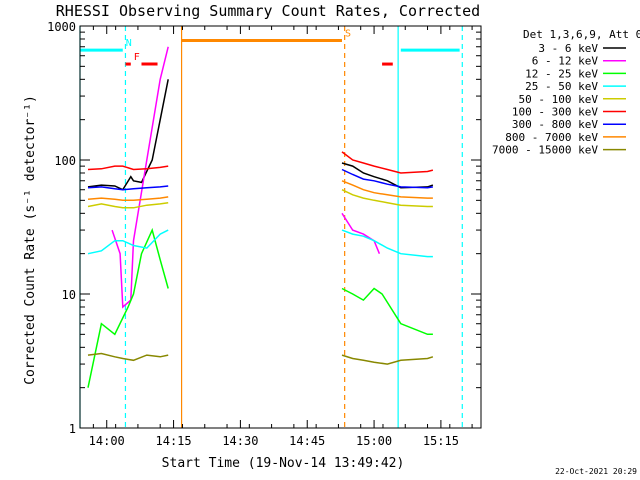 This screenshot has width=640, height=480. What do you see at coordinates (565, 61) in the screenshot?
I see `legend-entry-1: 6 - 12 keV` at bounding box center [565, 61].